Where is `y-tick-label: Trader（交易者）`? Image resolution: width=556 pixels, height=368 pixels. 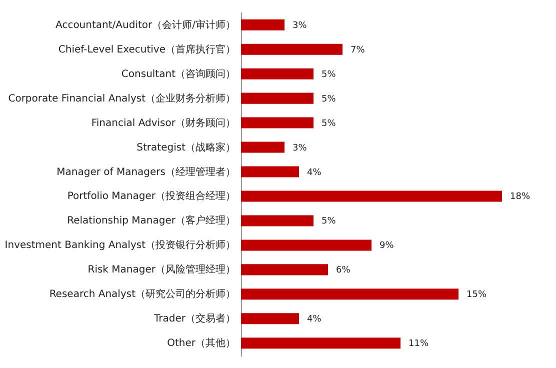 y-tick-label: Trader（交易者） is located at coordinates (194, 318).